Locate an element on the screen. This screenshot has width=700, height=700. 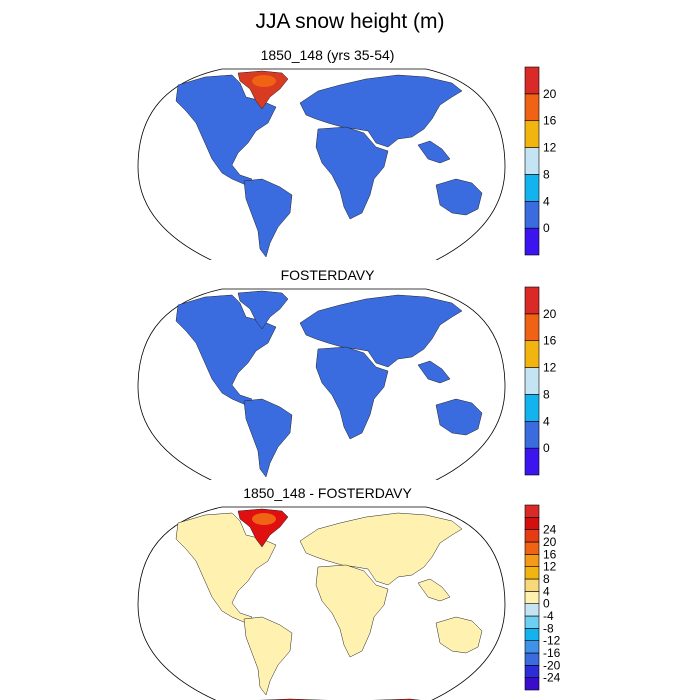
colorbar-tick-label: -20 is located at coordinates (552, 665).